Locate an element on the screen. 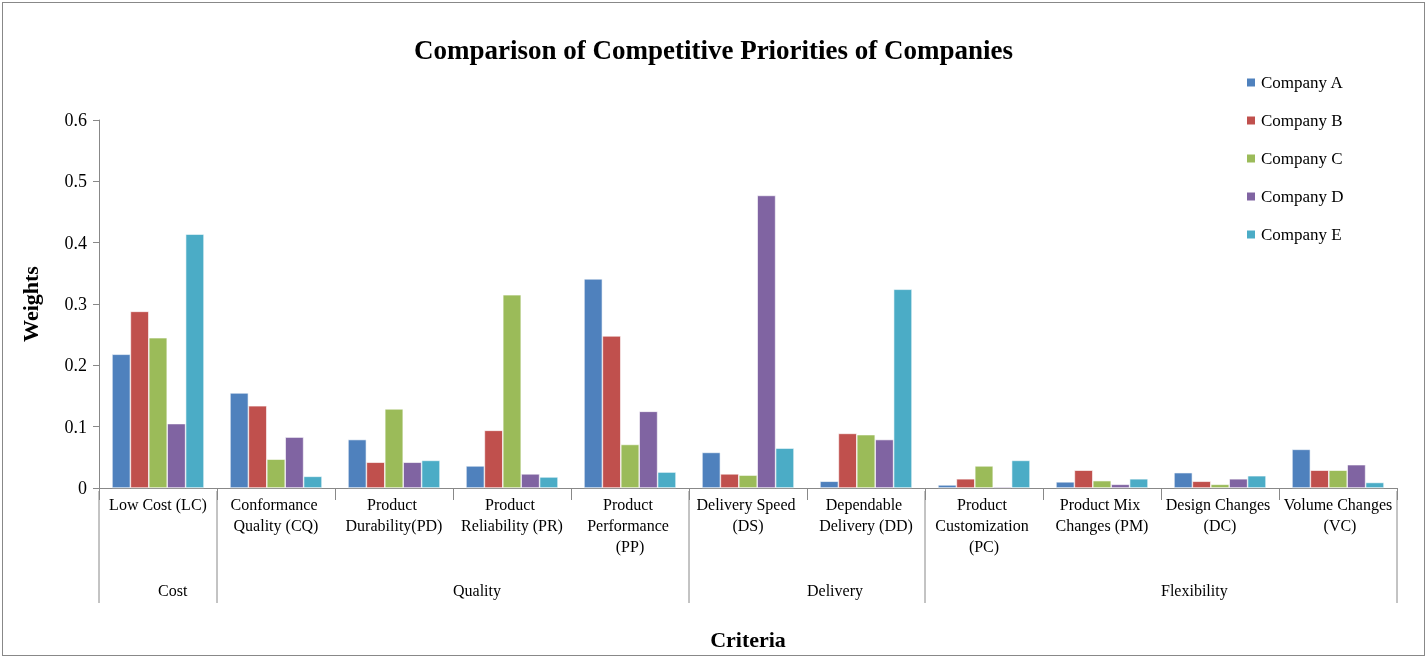 This screenshot has width=1427, height=658. y-tick-label: 0.5 is located at coordinates (75, 181).